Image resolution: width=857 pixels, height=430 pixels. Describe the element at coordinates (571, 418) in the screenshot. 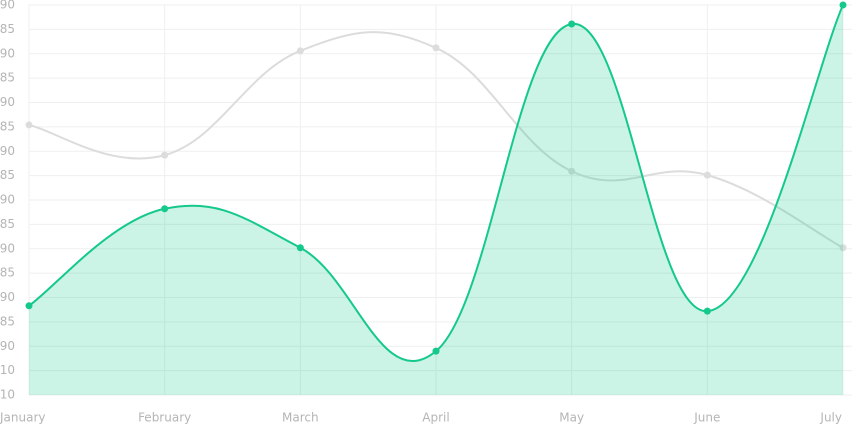

I see `x-tick-label: May` at that location.